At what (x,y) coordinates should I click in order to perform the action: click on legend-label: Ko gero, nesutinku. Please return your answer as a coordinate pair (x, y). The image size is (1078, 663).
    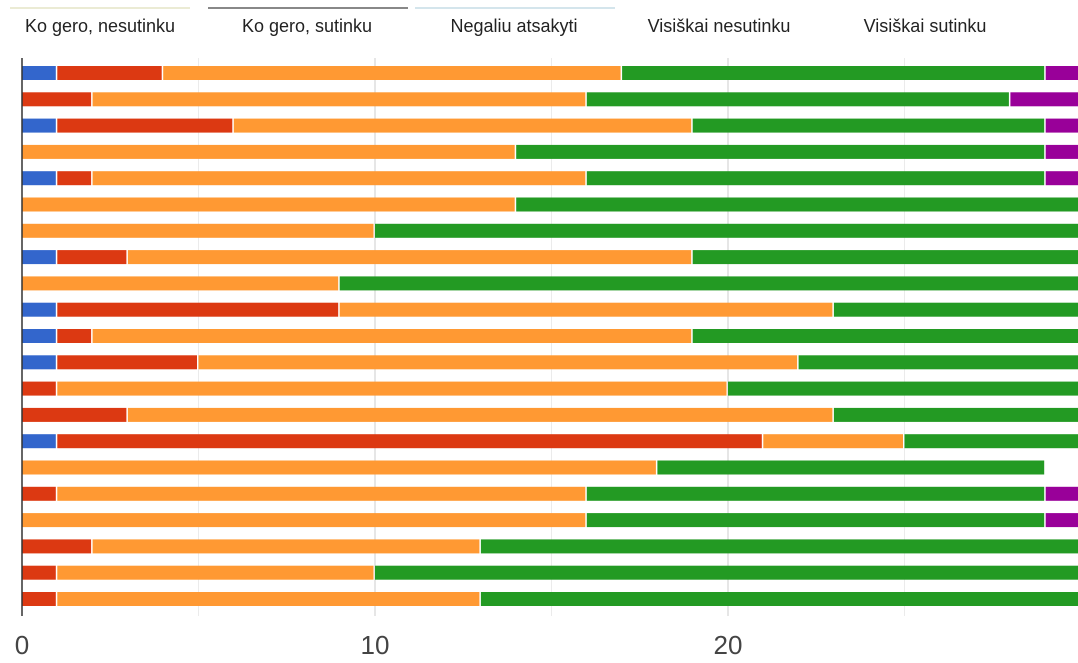
    Looking at the image, I should click on (100, 26).